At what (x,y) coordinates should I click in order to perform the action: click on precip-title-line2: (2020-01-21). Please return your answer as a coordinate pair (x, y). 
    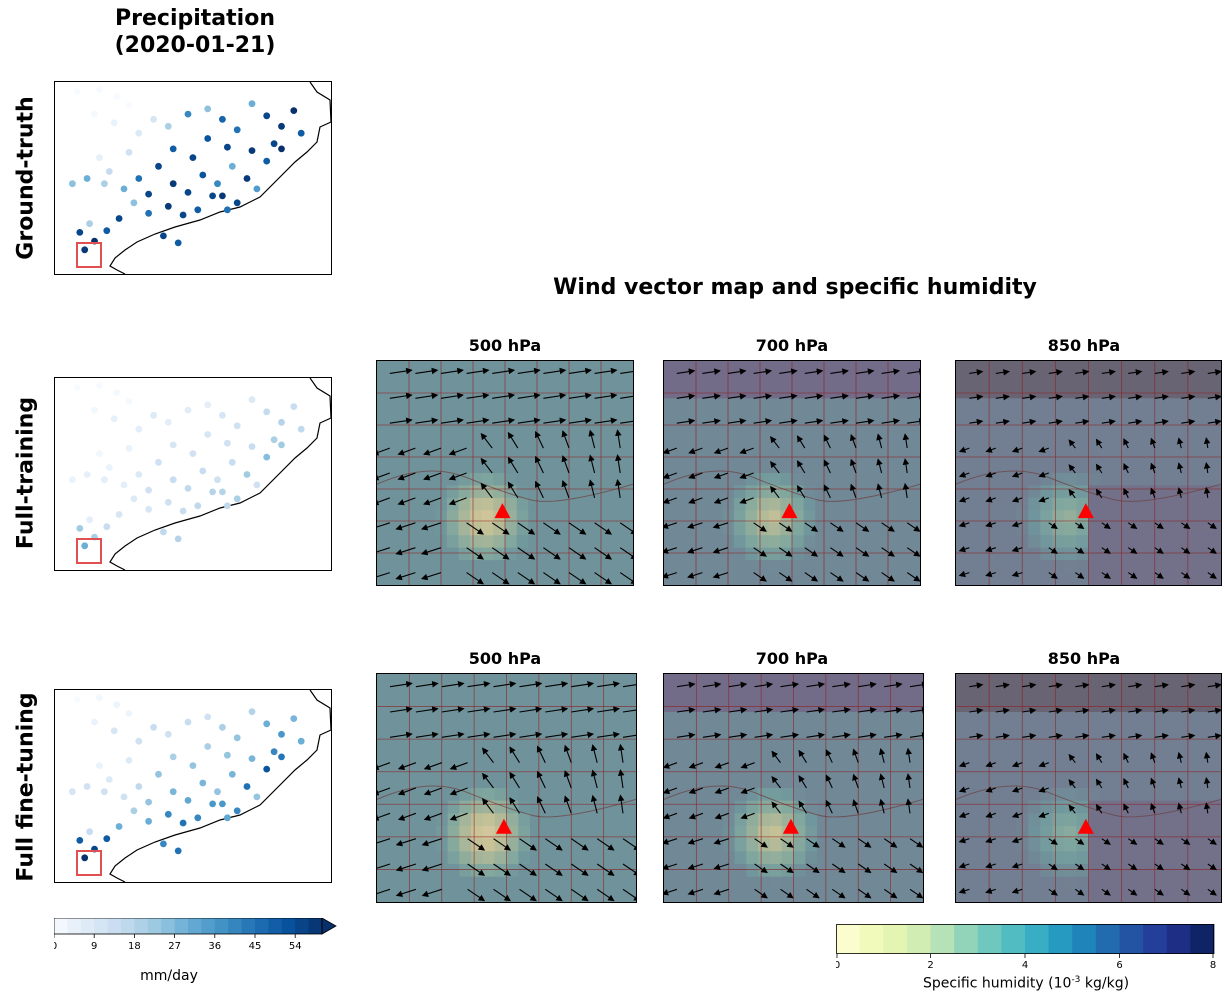
    Looking at the image, I should click on (195, 45).